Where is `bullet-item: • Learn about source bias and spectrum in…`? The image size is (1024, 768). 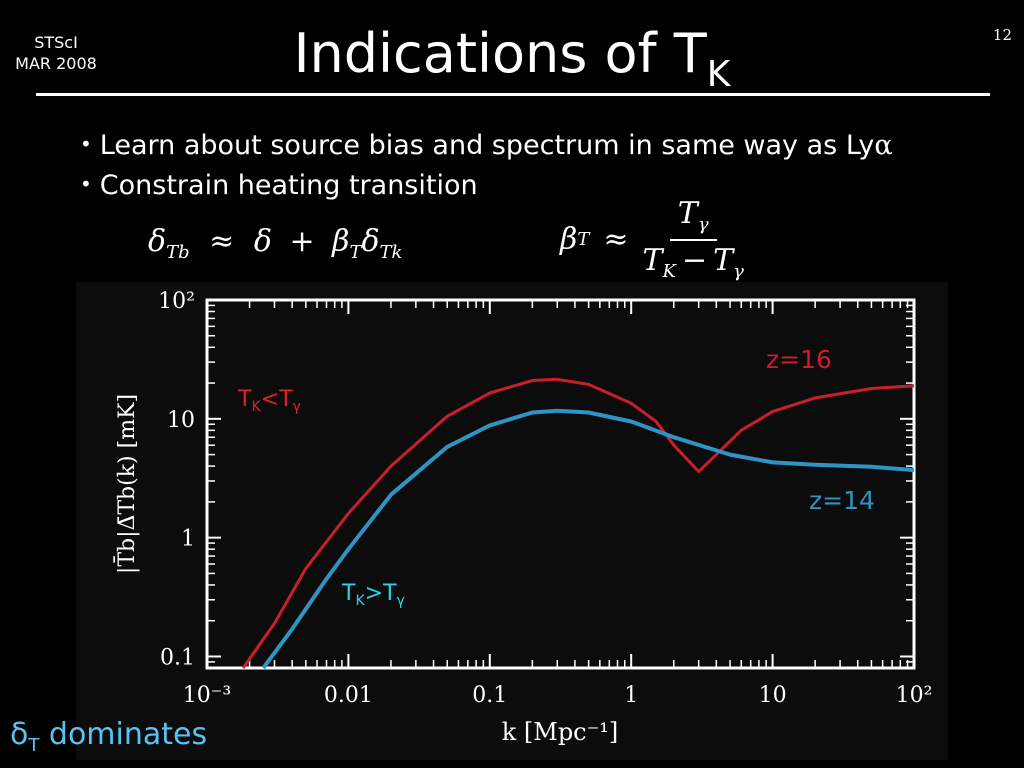 bullet-item: • Learn about source bias and spectrum in… is located at coordinates (486, 145).